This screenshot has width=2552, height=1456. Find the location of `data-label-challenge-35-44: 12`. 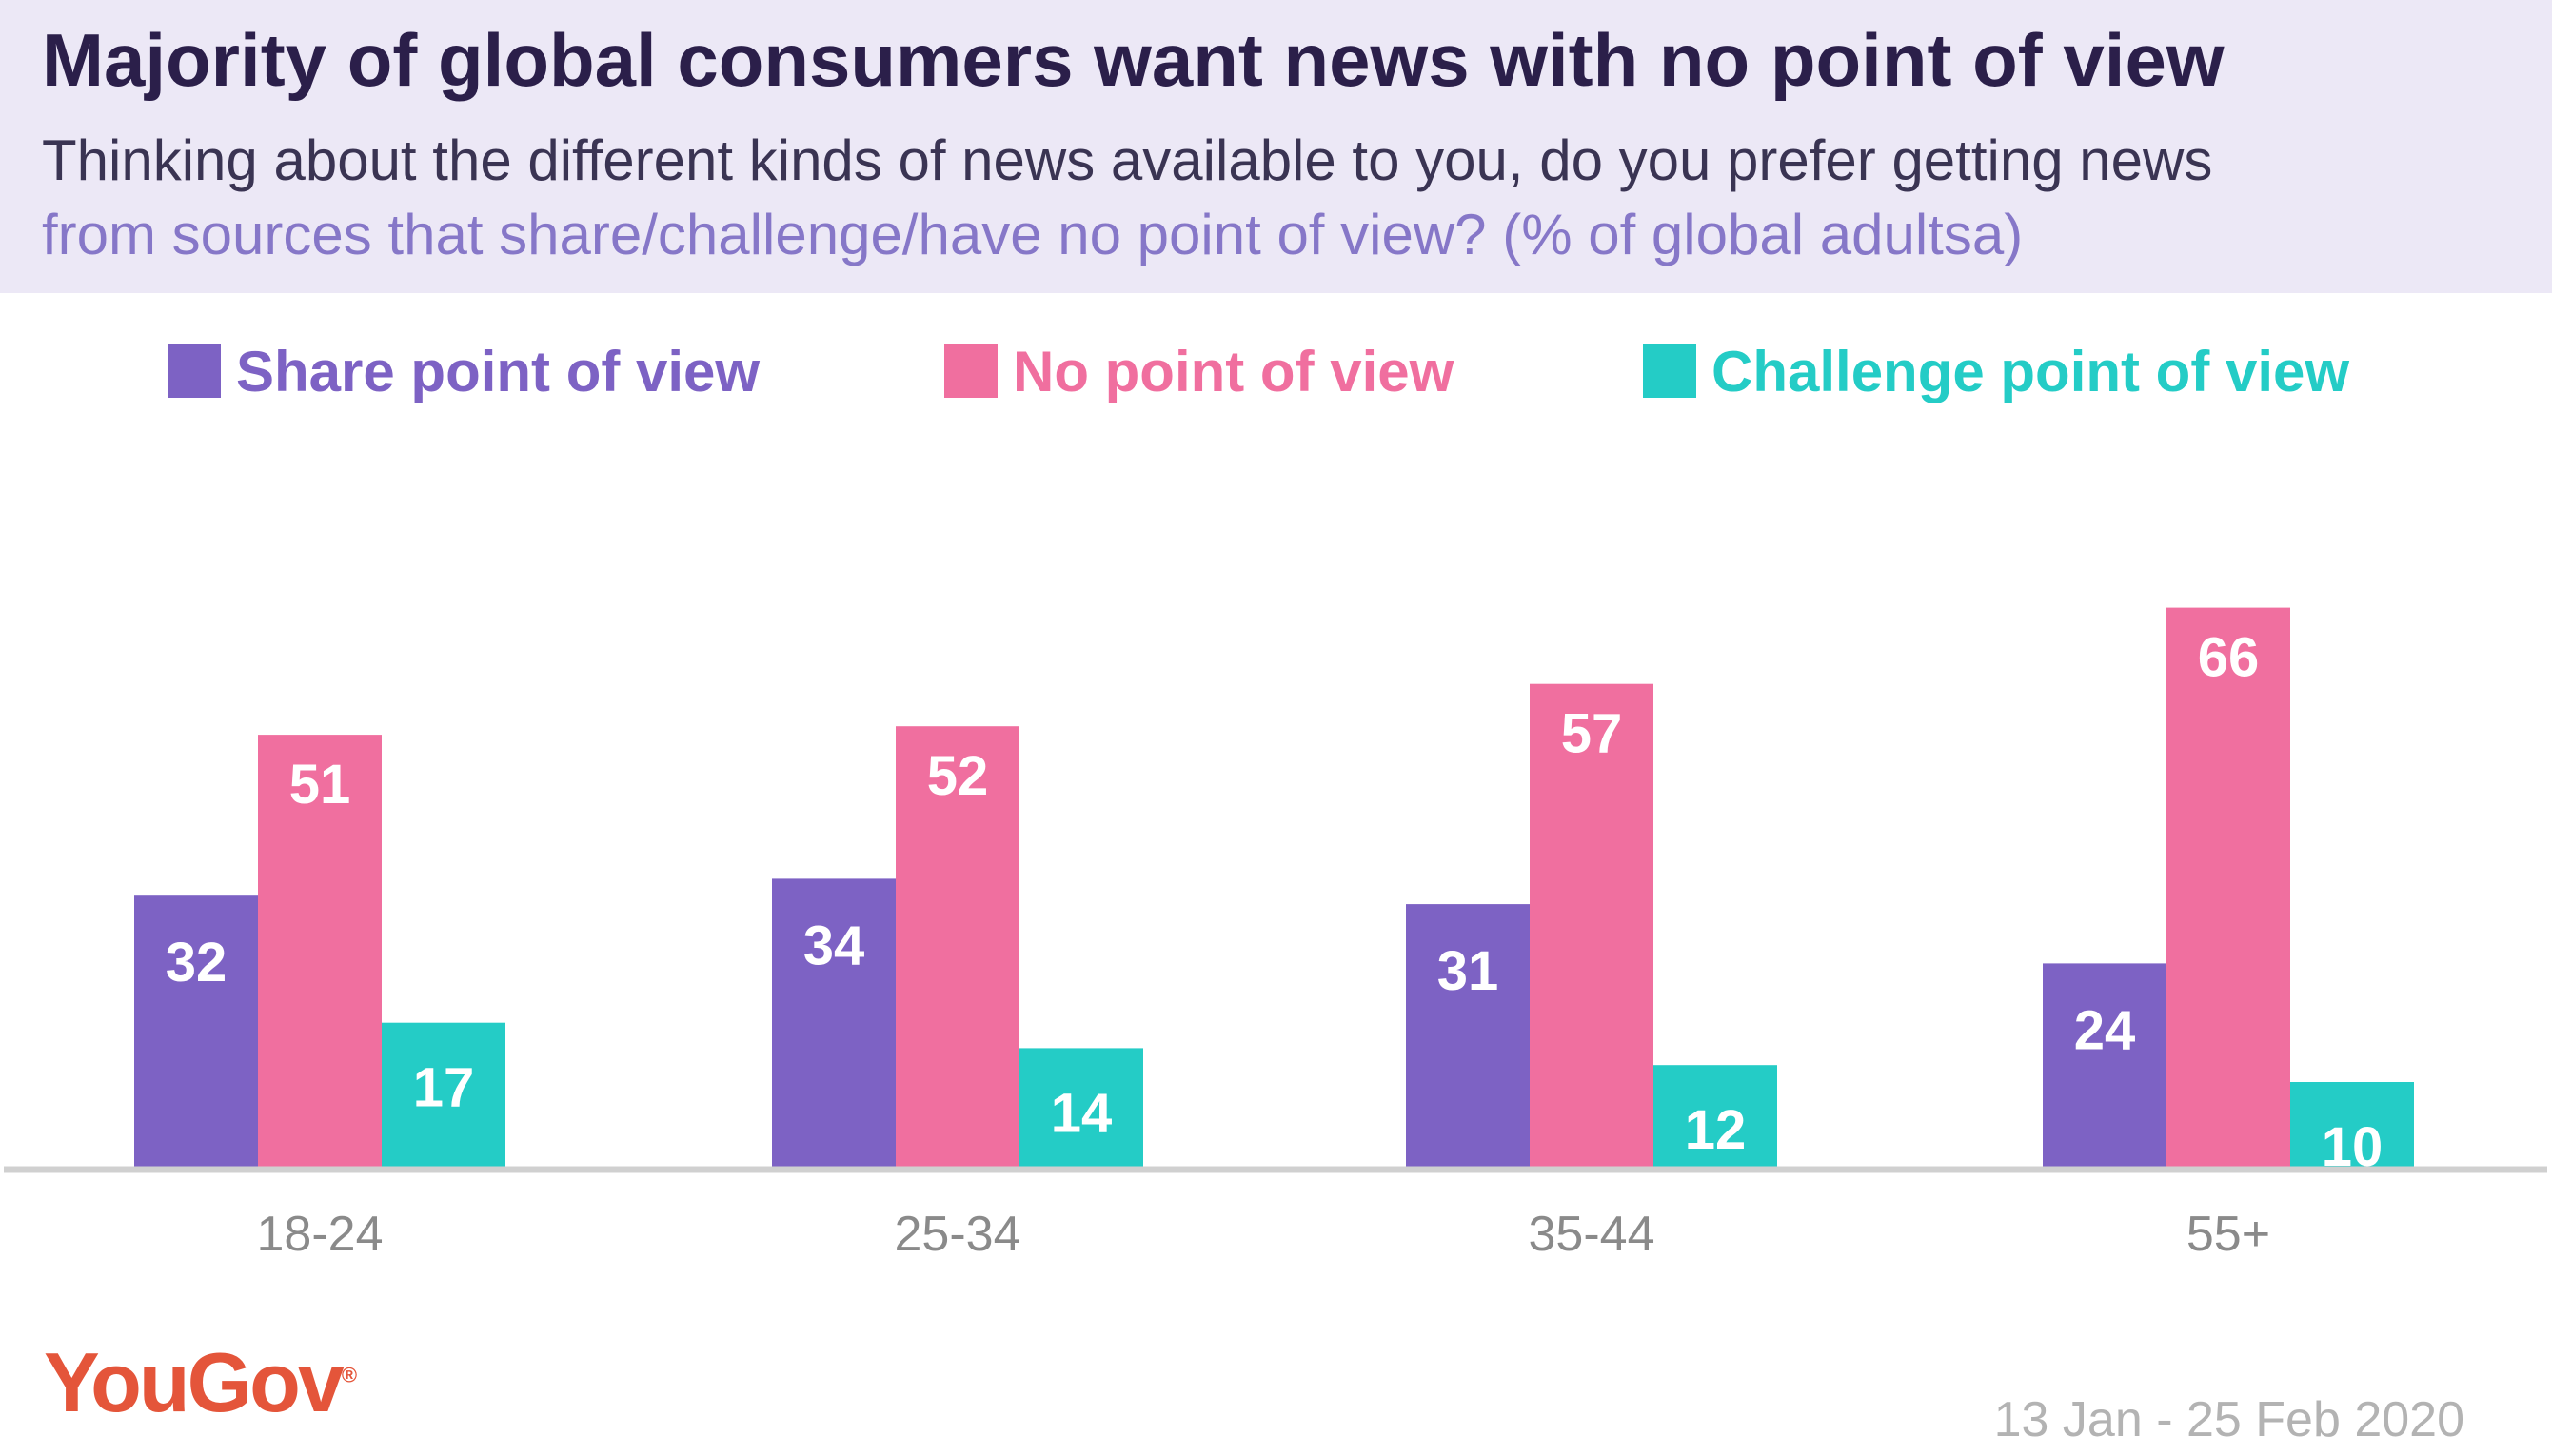

data-label-challenge-35-44: 12 is located at coordinates (1716, 1130).